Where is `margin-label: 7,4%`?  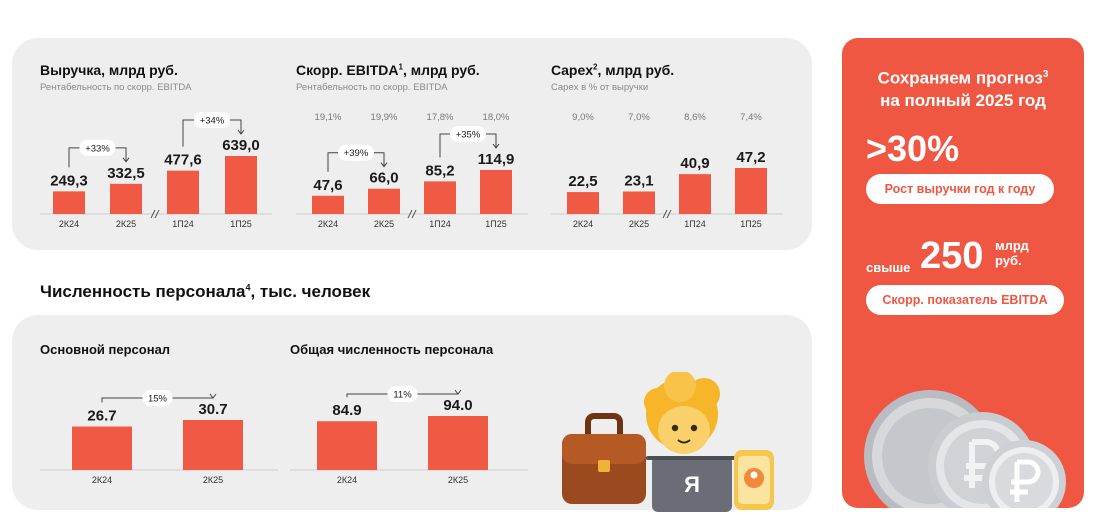
margin-label: 7,4% is located at coordinates (751, 117).